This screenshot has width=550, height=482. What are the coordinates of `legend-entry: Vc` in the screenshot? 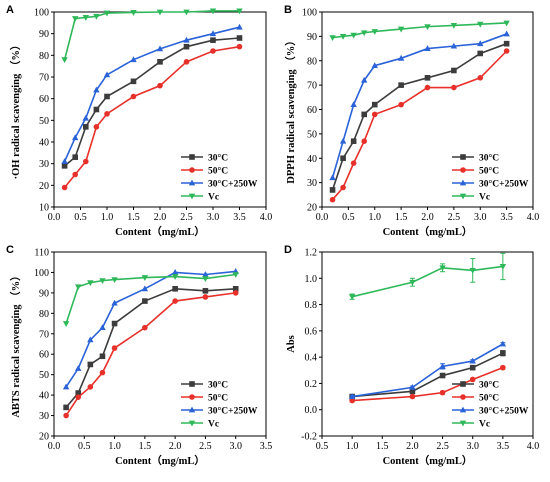 It's located at (484, 198).